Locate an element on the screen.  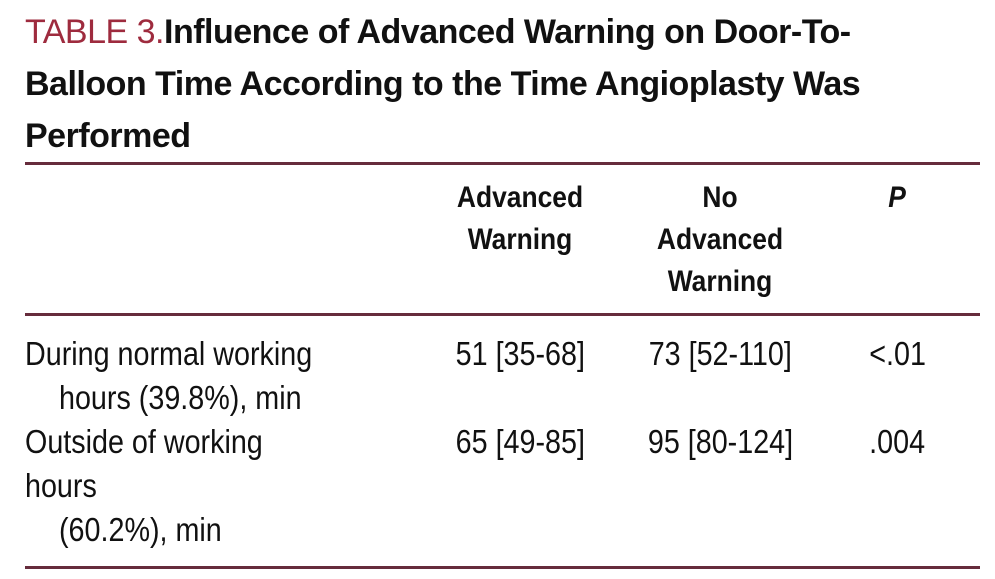
header-label-advanced-warning: Advanced Warning is located at coordinates (520, 218).